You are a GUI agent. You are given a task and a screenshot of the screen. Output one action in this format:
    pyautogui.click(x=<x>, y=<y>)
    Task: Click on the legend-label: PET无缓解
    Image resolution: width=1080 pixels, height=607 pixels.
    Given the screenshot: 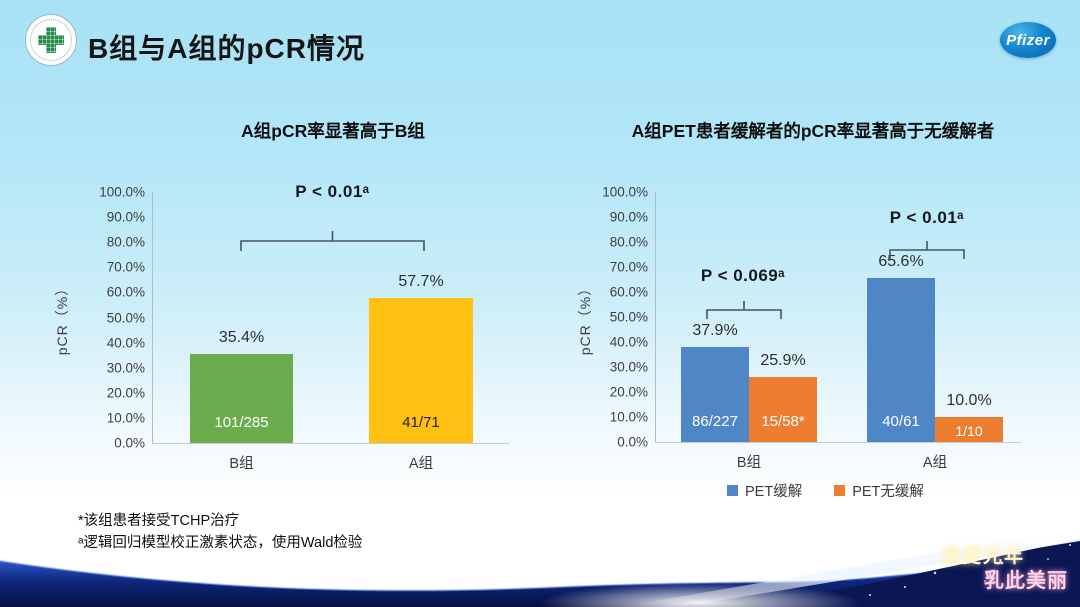 What is the action you would take?
    pyautogui.click(x=888, y=492)
    